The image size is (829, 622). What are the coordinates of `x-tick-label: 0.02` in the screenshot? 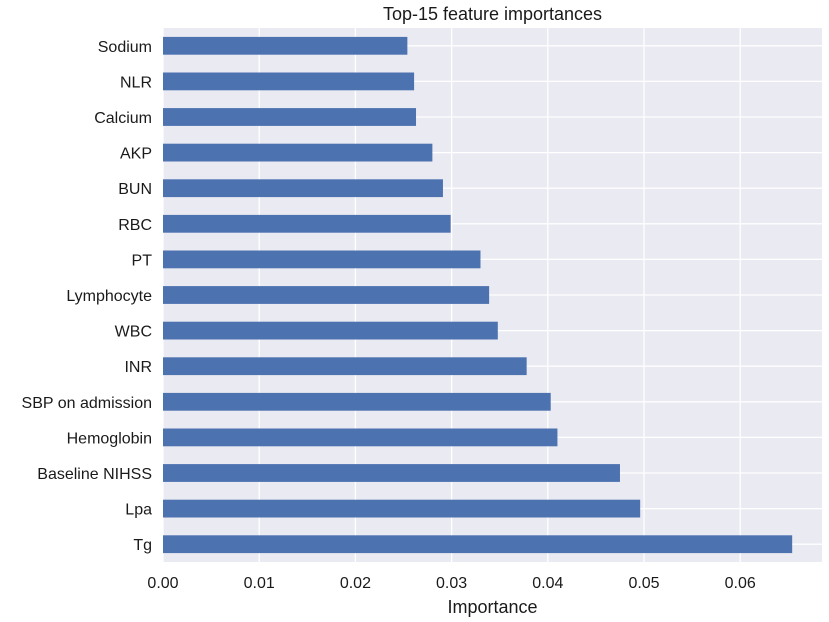 It's located at (355, 583).